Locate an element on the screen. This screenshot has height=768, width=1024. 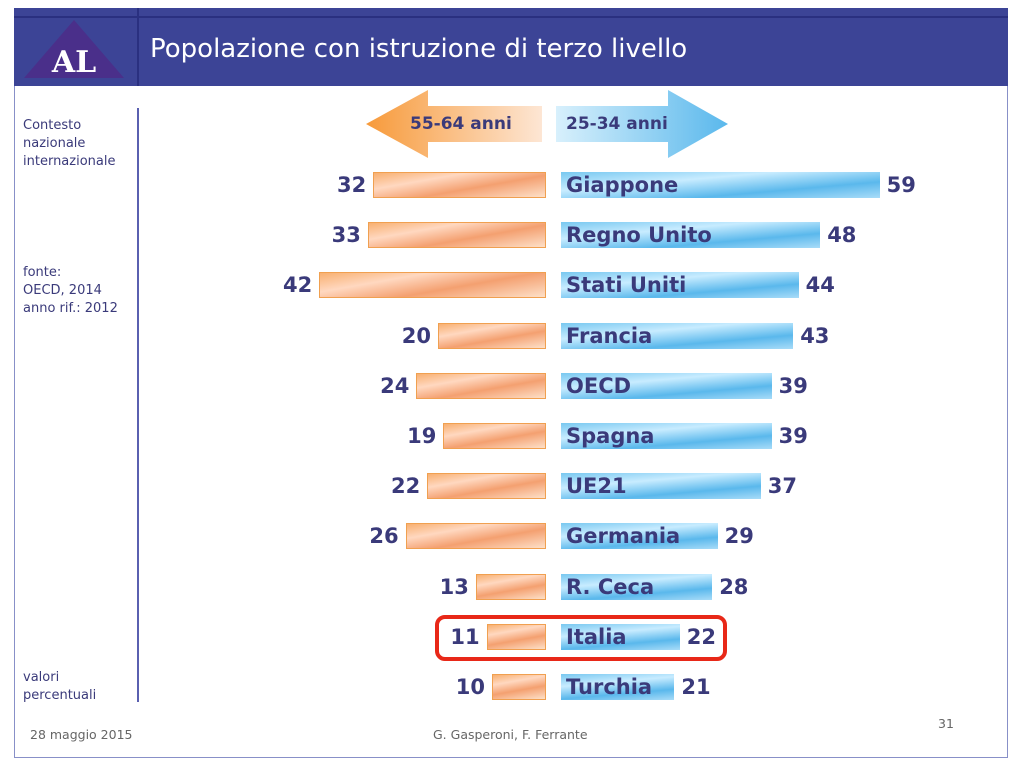
sidebar-text: anno rif.: 2012 is located at coordinates (70, 308).